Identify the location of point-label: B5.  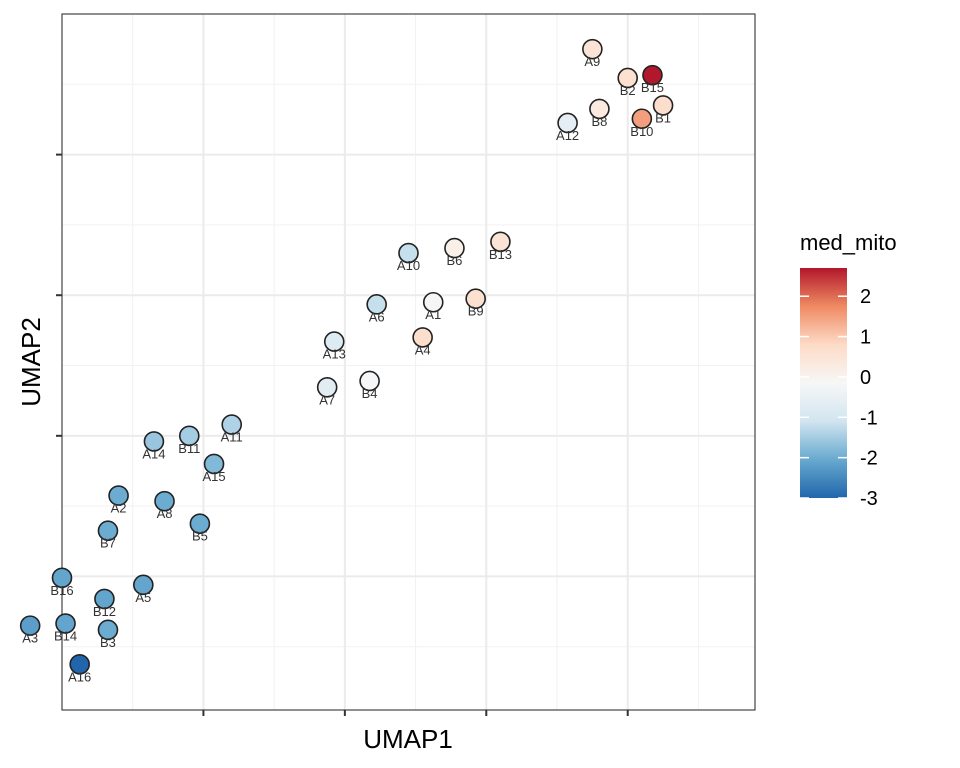
(200, 536).